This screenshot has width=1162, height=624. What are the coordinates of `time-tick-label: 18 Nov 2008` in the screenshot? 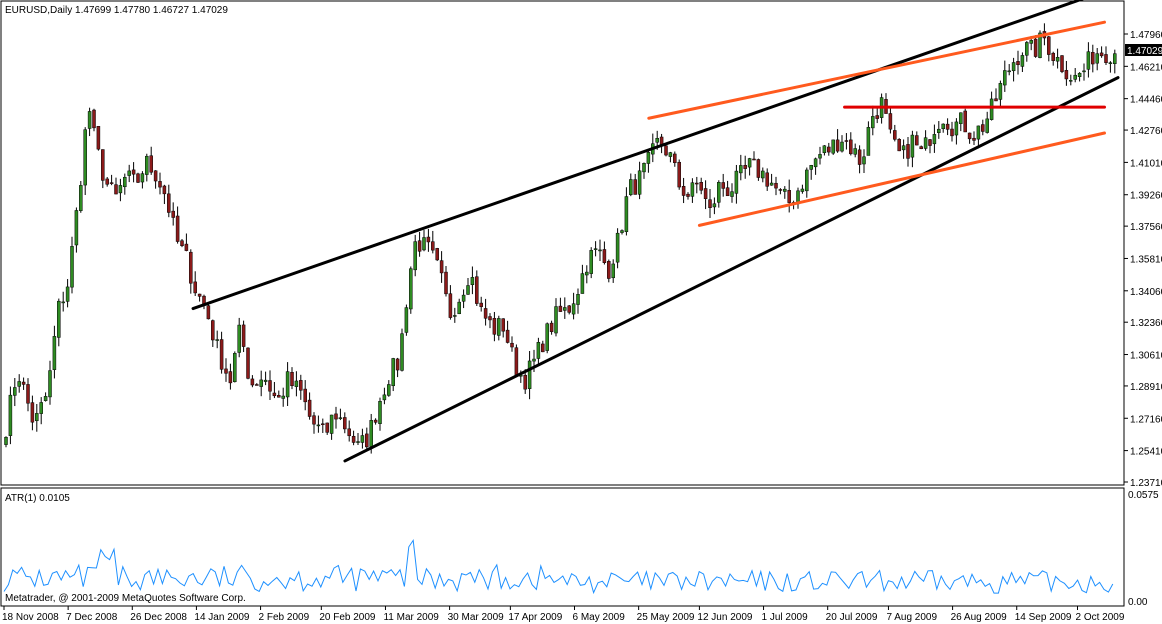 It's located at (30, 617).